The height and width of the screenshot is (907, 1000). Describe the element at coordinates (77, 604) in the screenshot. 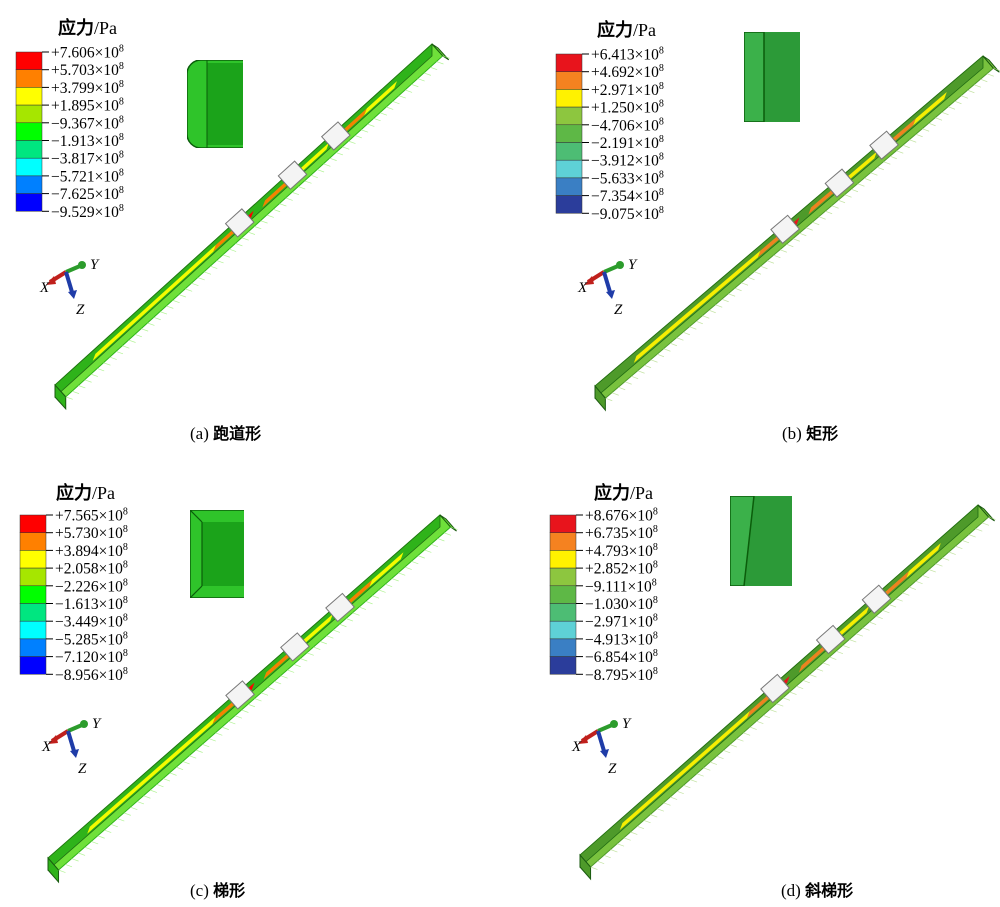

I see `legend-value-number: −1.613` at that location.